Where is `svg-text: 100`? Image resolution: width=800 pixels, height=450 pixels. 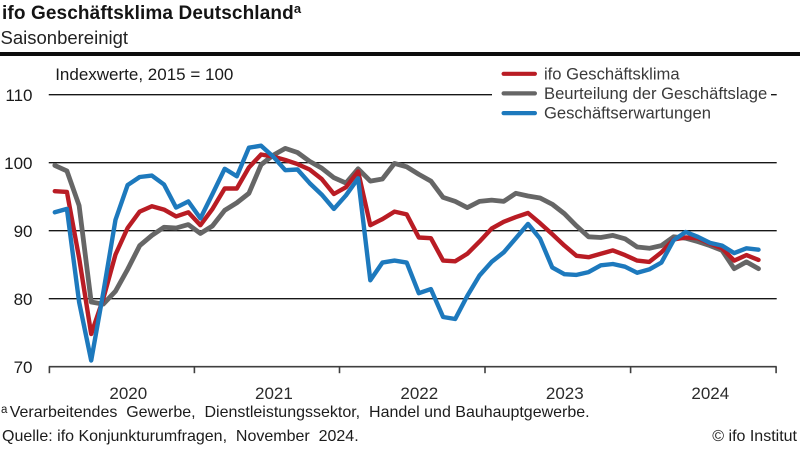
svg-text: 100 is located at coordinates (18, 163).